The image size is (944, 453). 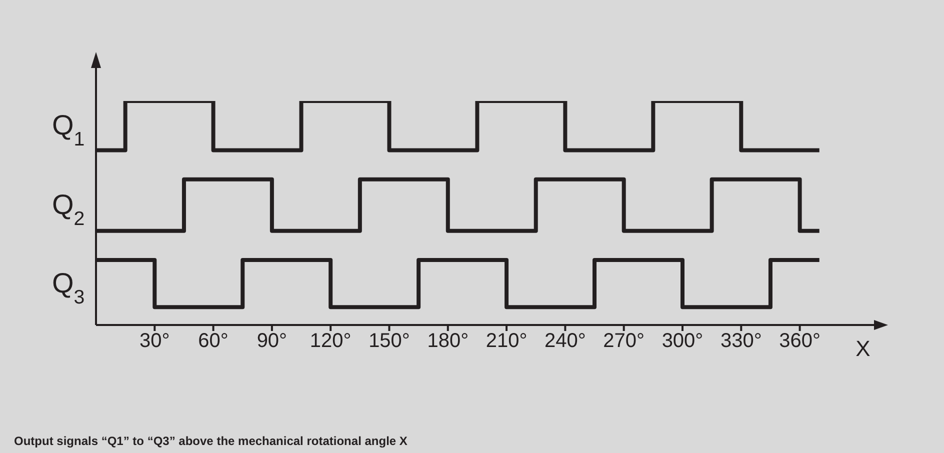 What do you see at coordinates (507, 341) in the screenshot?
I see `x-tick-label: 210°` at bounding box center [507, 341].